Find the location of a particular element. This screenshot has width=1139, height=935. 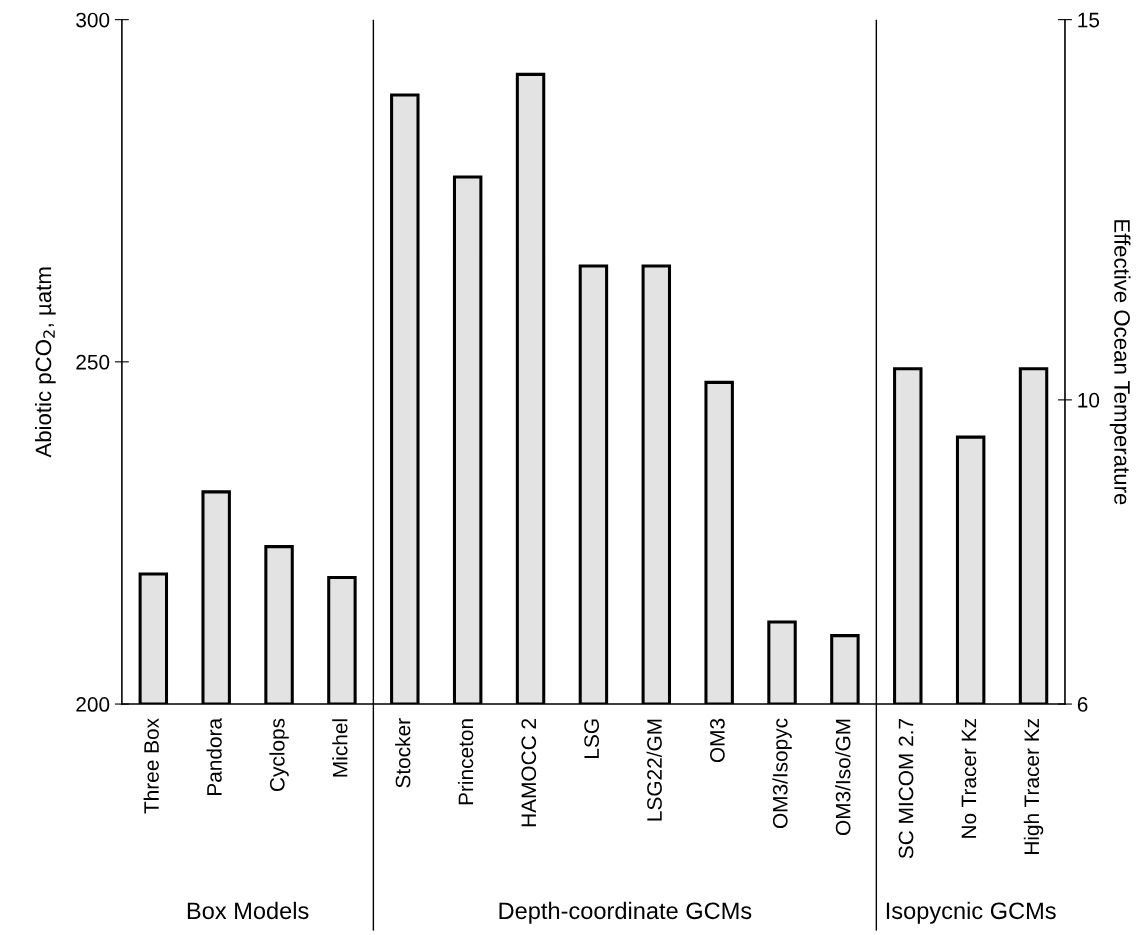

x-tick-label: Stocker is located at coordinates (403, 753).